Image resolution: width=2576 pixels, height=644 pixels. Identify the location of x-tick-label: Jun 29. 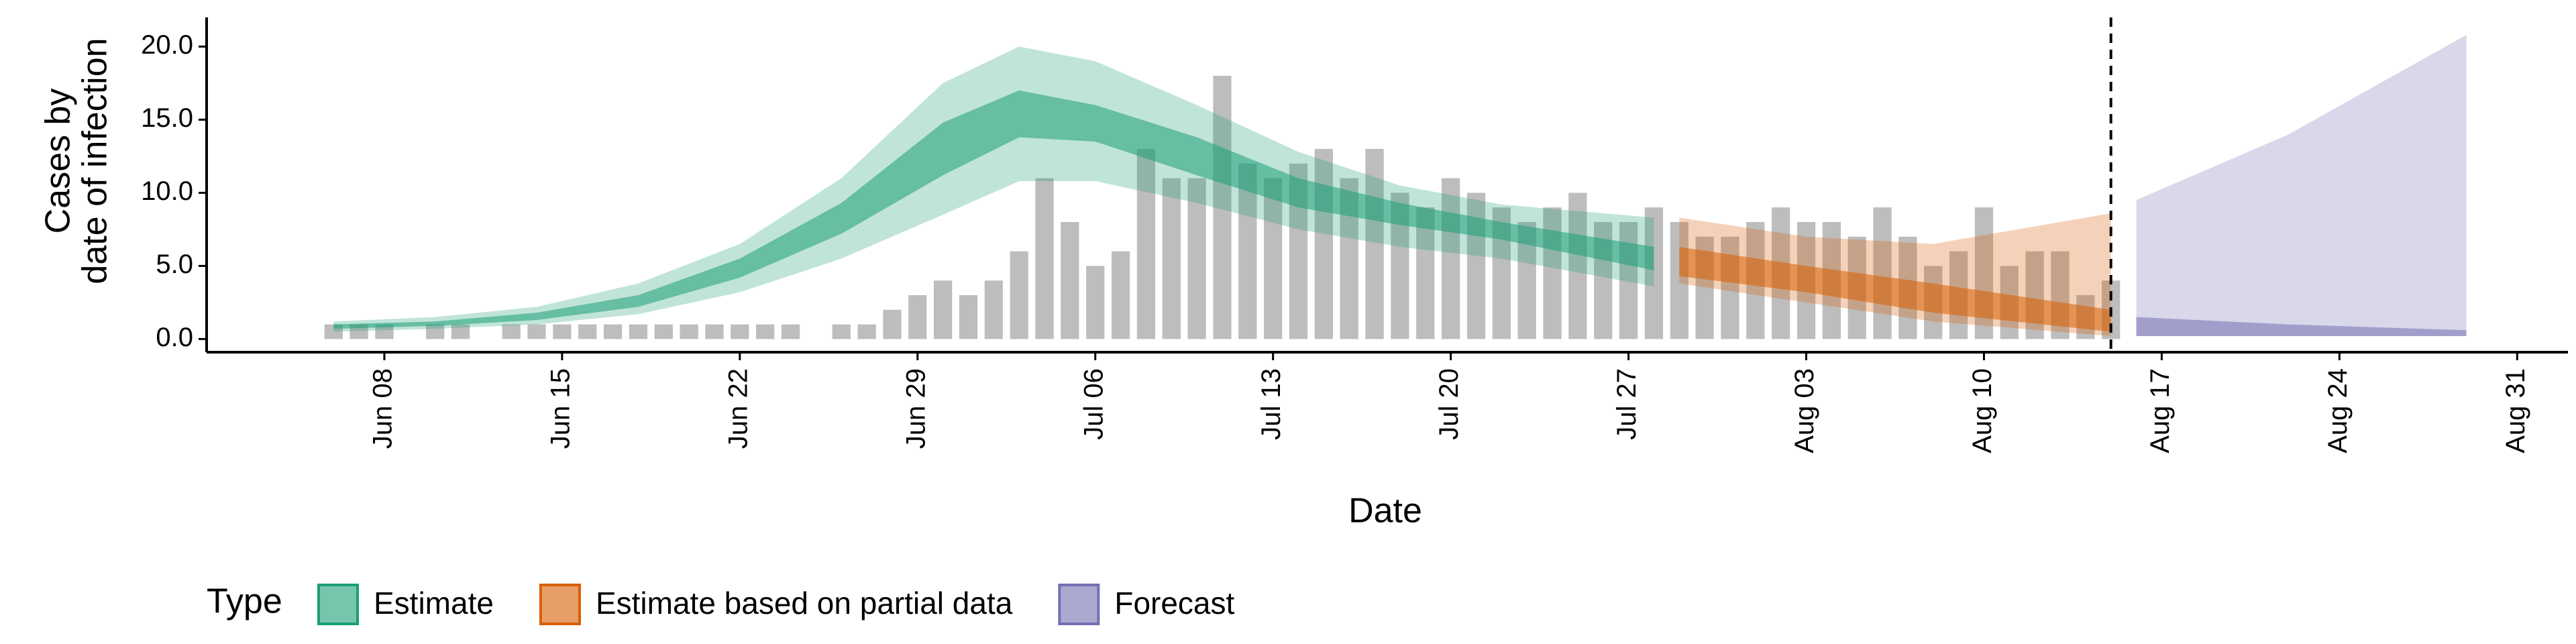
(915, 408).